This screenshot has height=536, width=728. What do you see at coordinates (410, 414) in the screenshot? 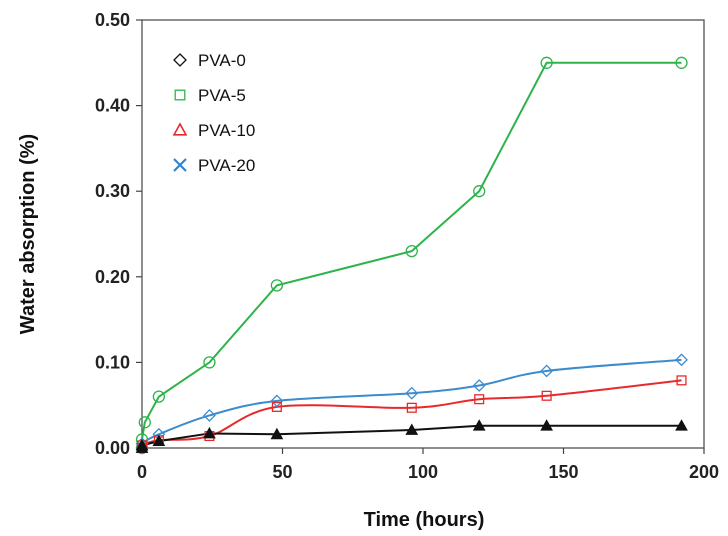
I see `series-line` at bounding box center [410, 414].